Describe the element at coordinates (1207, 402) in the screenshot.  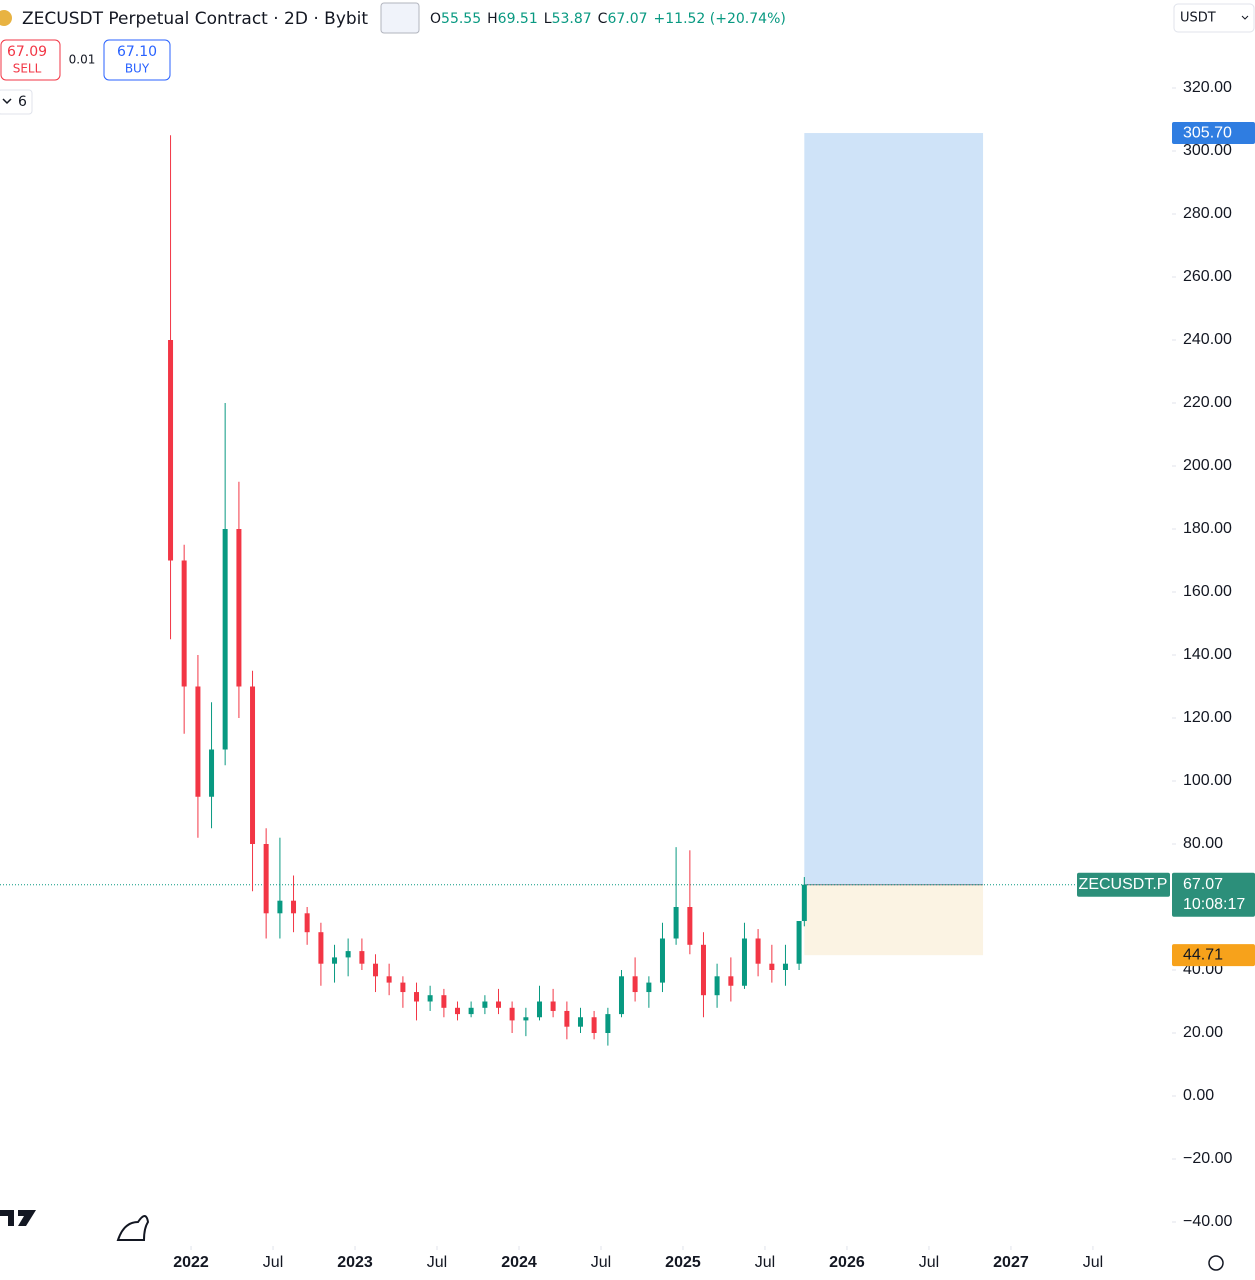
I see `y-tick-label: 220.00` at that location.